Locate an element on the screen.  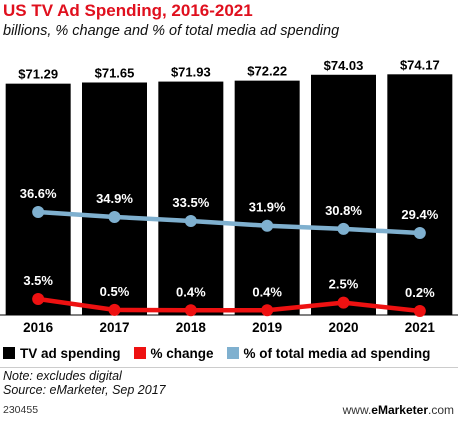
legend-item-tv-ad-spending: TV ad spending is located at coordinates (62, 353).